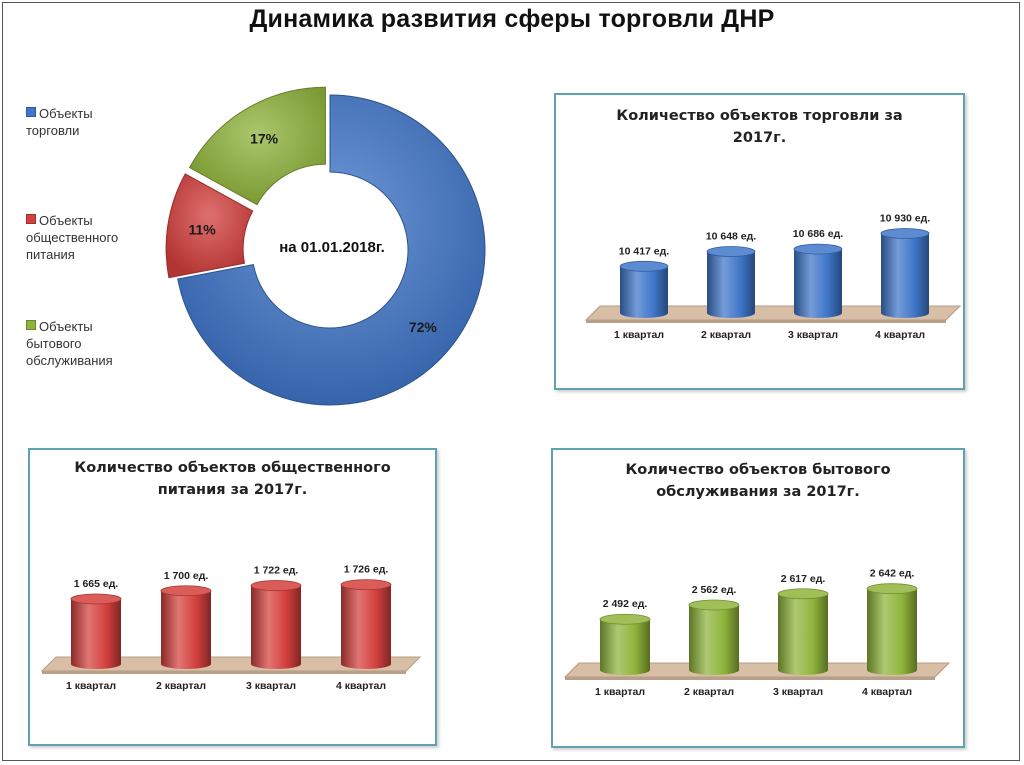 The height and width of the screenshot is (765, 1024). What do you see at coordinates (803, 579) in the screenshot?
I see `bar-value-label: 2 617 ед.` at bounding box center [803, 579].